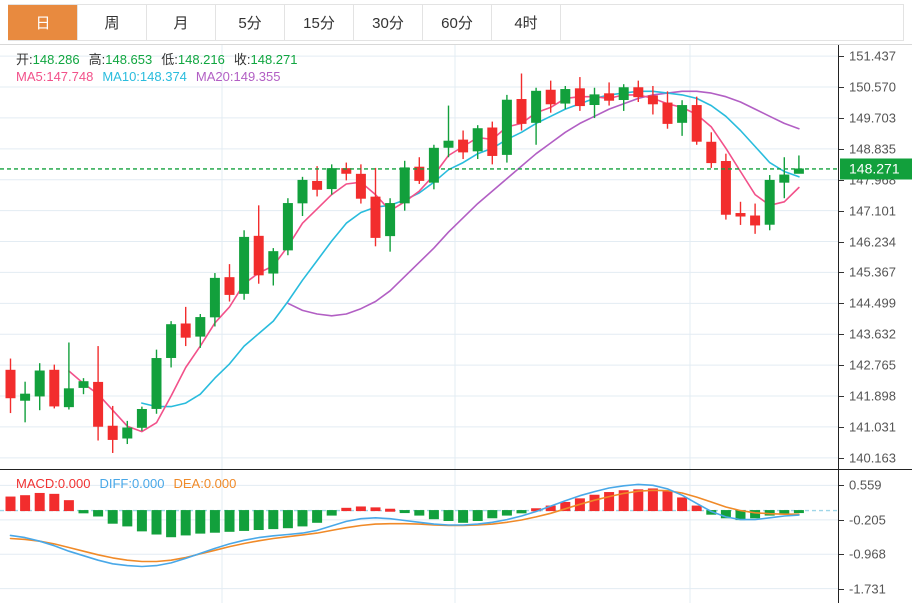  What do you see at coordinates (872, 458) in the screenshot?
I see `price-axis-label-13: 140.163` at bounding box center [872, 458].